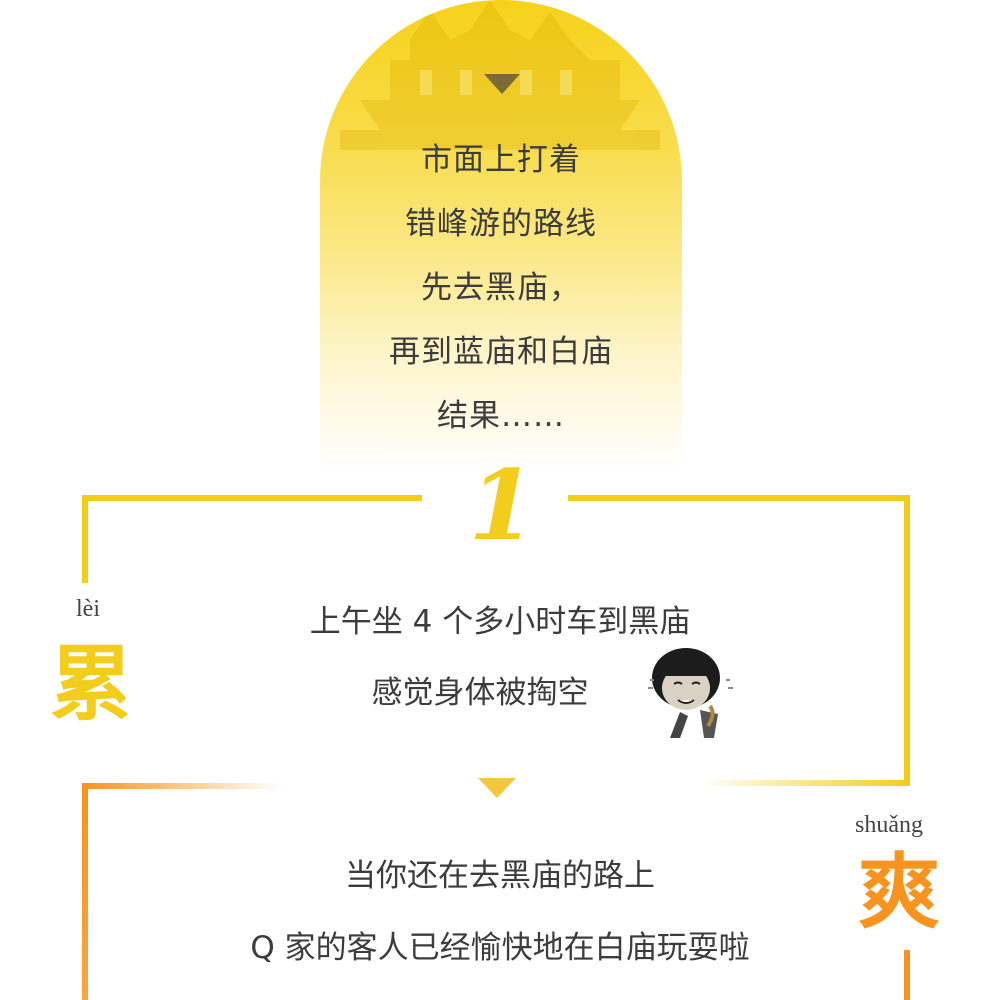 This screenshot has width=1000, height=1000. Describe the element at coordinates (85, 891) in the screenshot. I see `orange-frame-left` at that location.